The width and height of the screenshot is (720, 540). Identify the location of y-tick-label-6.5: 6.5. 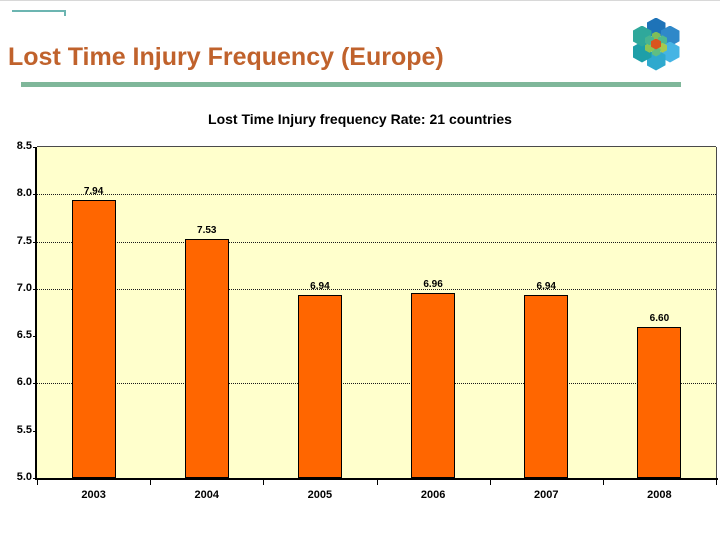
(24, 335).